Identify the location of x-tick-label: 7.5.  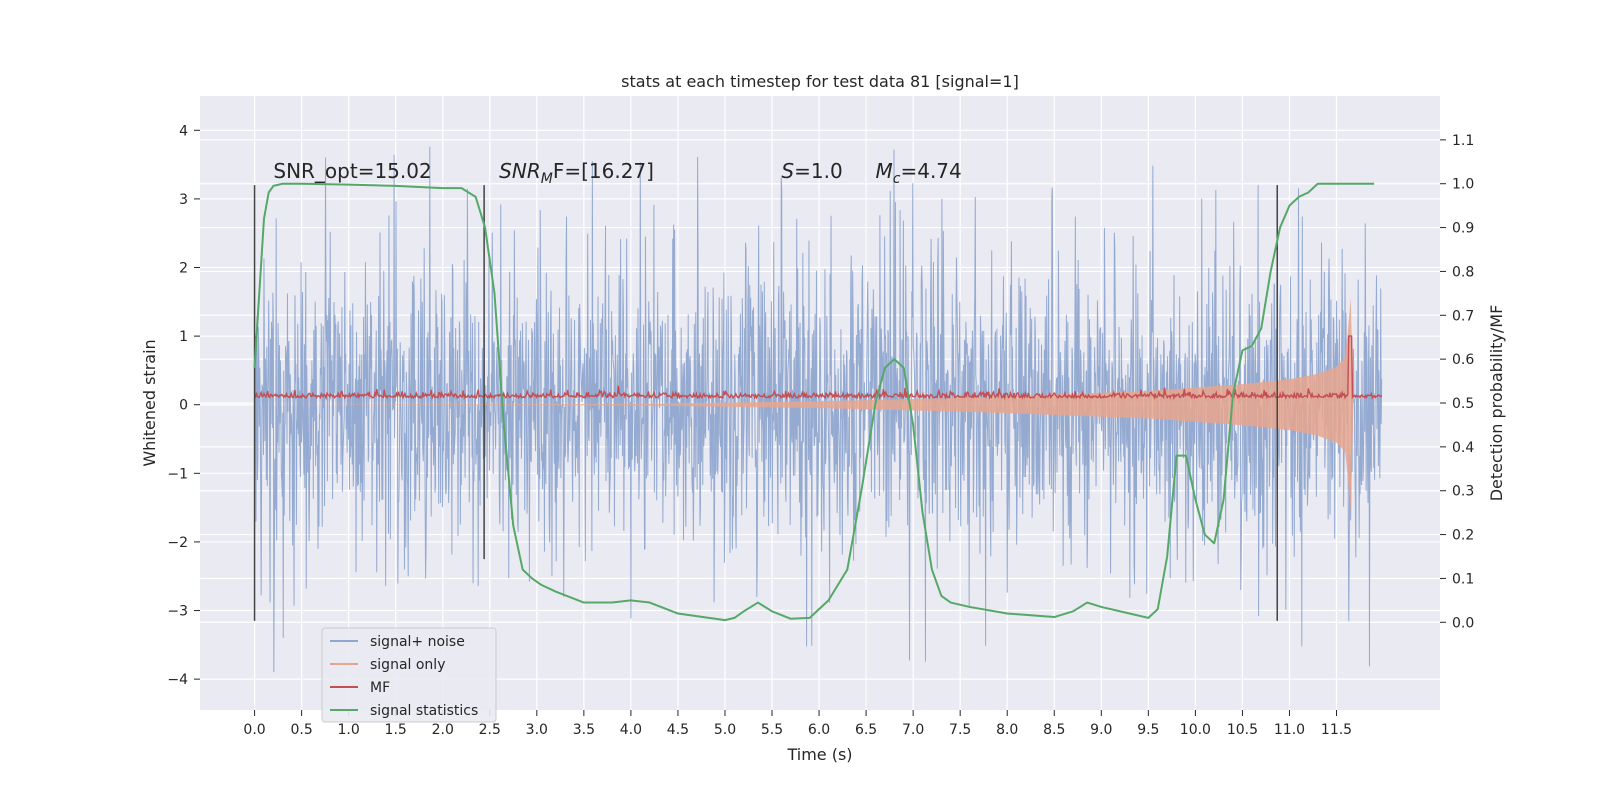
(960, 730).